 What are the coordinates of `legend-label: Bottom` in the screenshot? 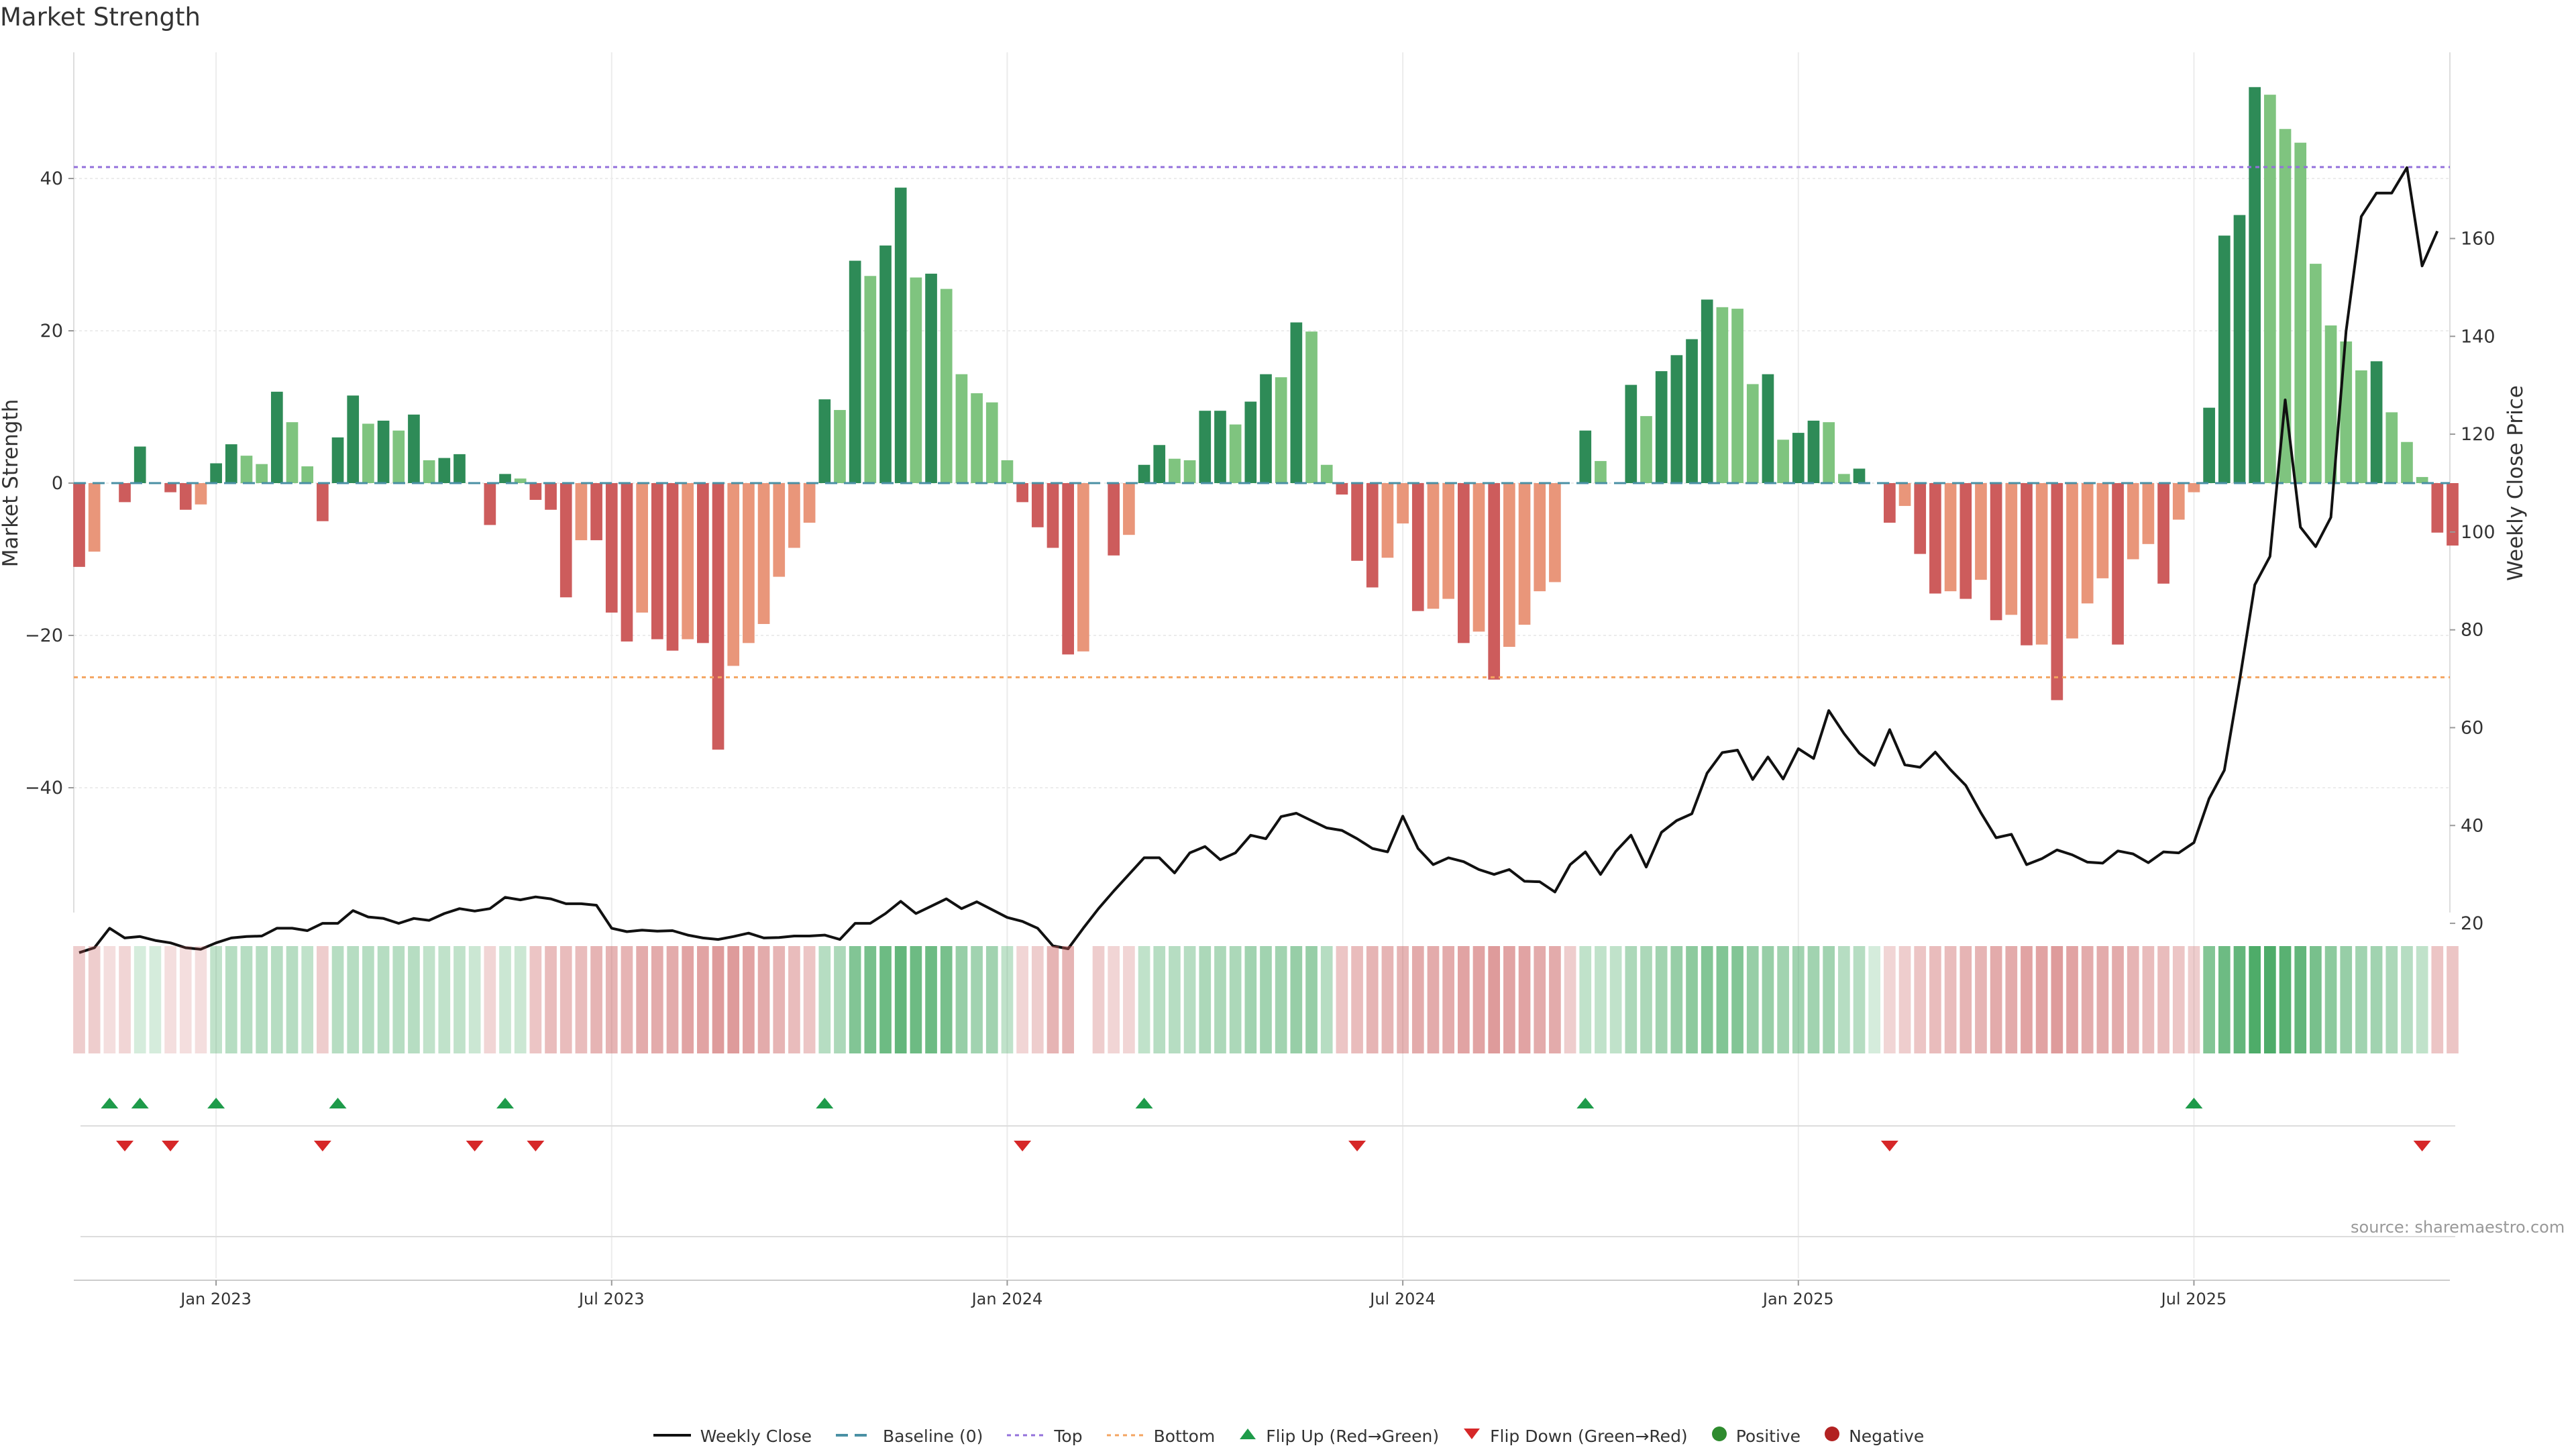 It's located at (1184, 1436).